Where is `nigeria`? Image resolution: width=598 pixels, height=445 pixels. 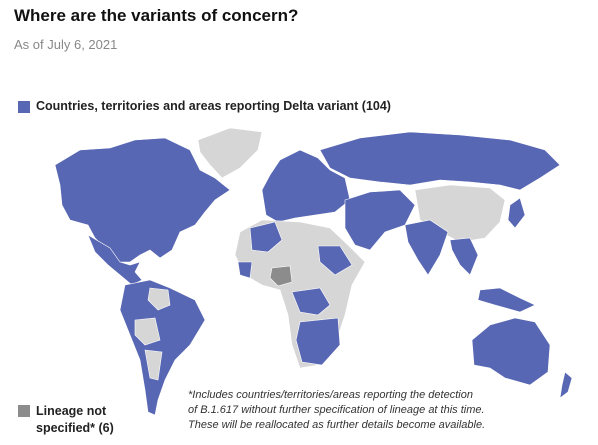 nigeria is located at coordinates (281, 276).